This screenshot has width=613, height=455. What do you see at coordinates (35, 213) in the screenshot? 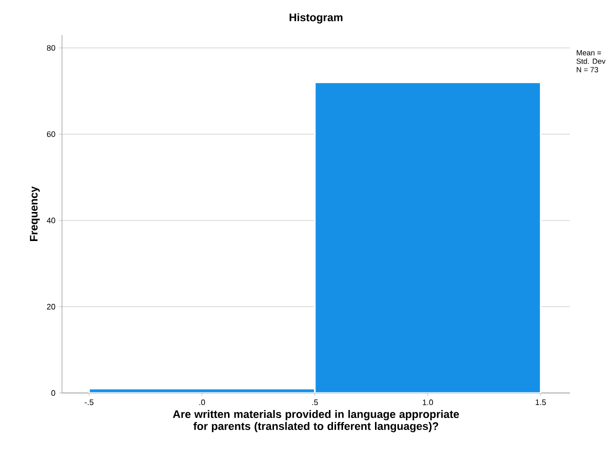
I see `y-axis-title: Frequency` at bounding box center [35, 213].